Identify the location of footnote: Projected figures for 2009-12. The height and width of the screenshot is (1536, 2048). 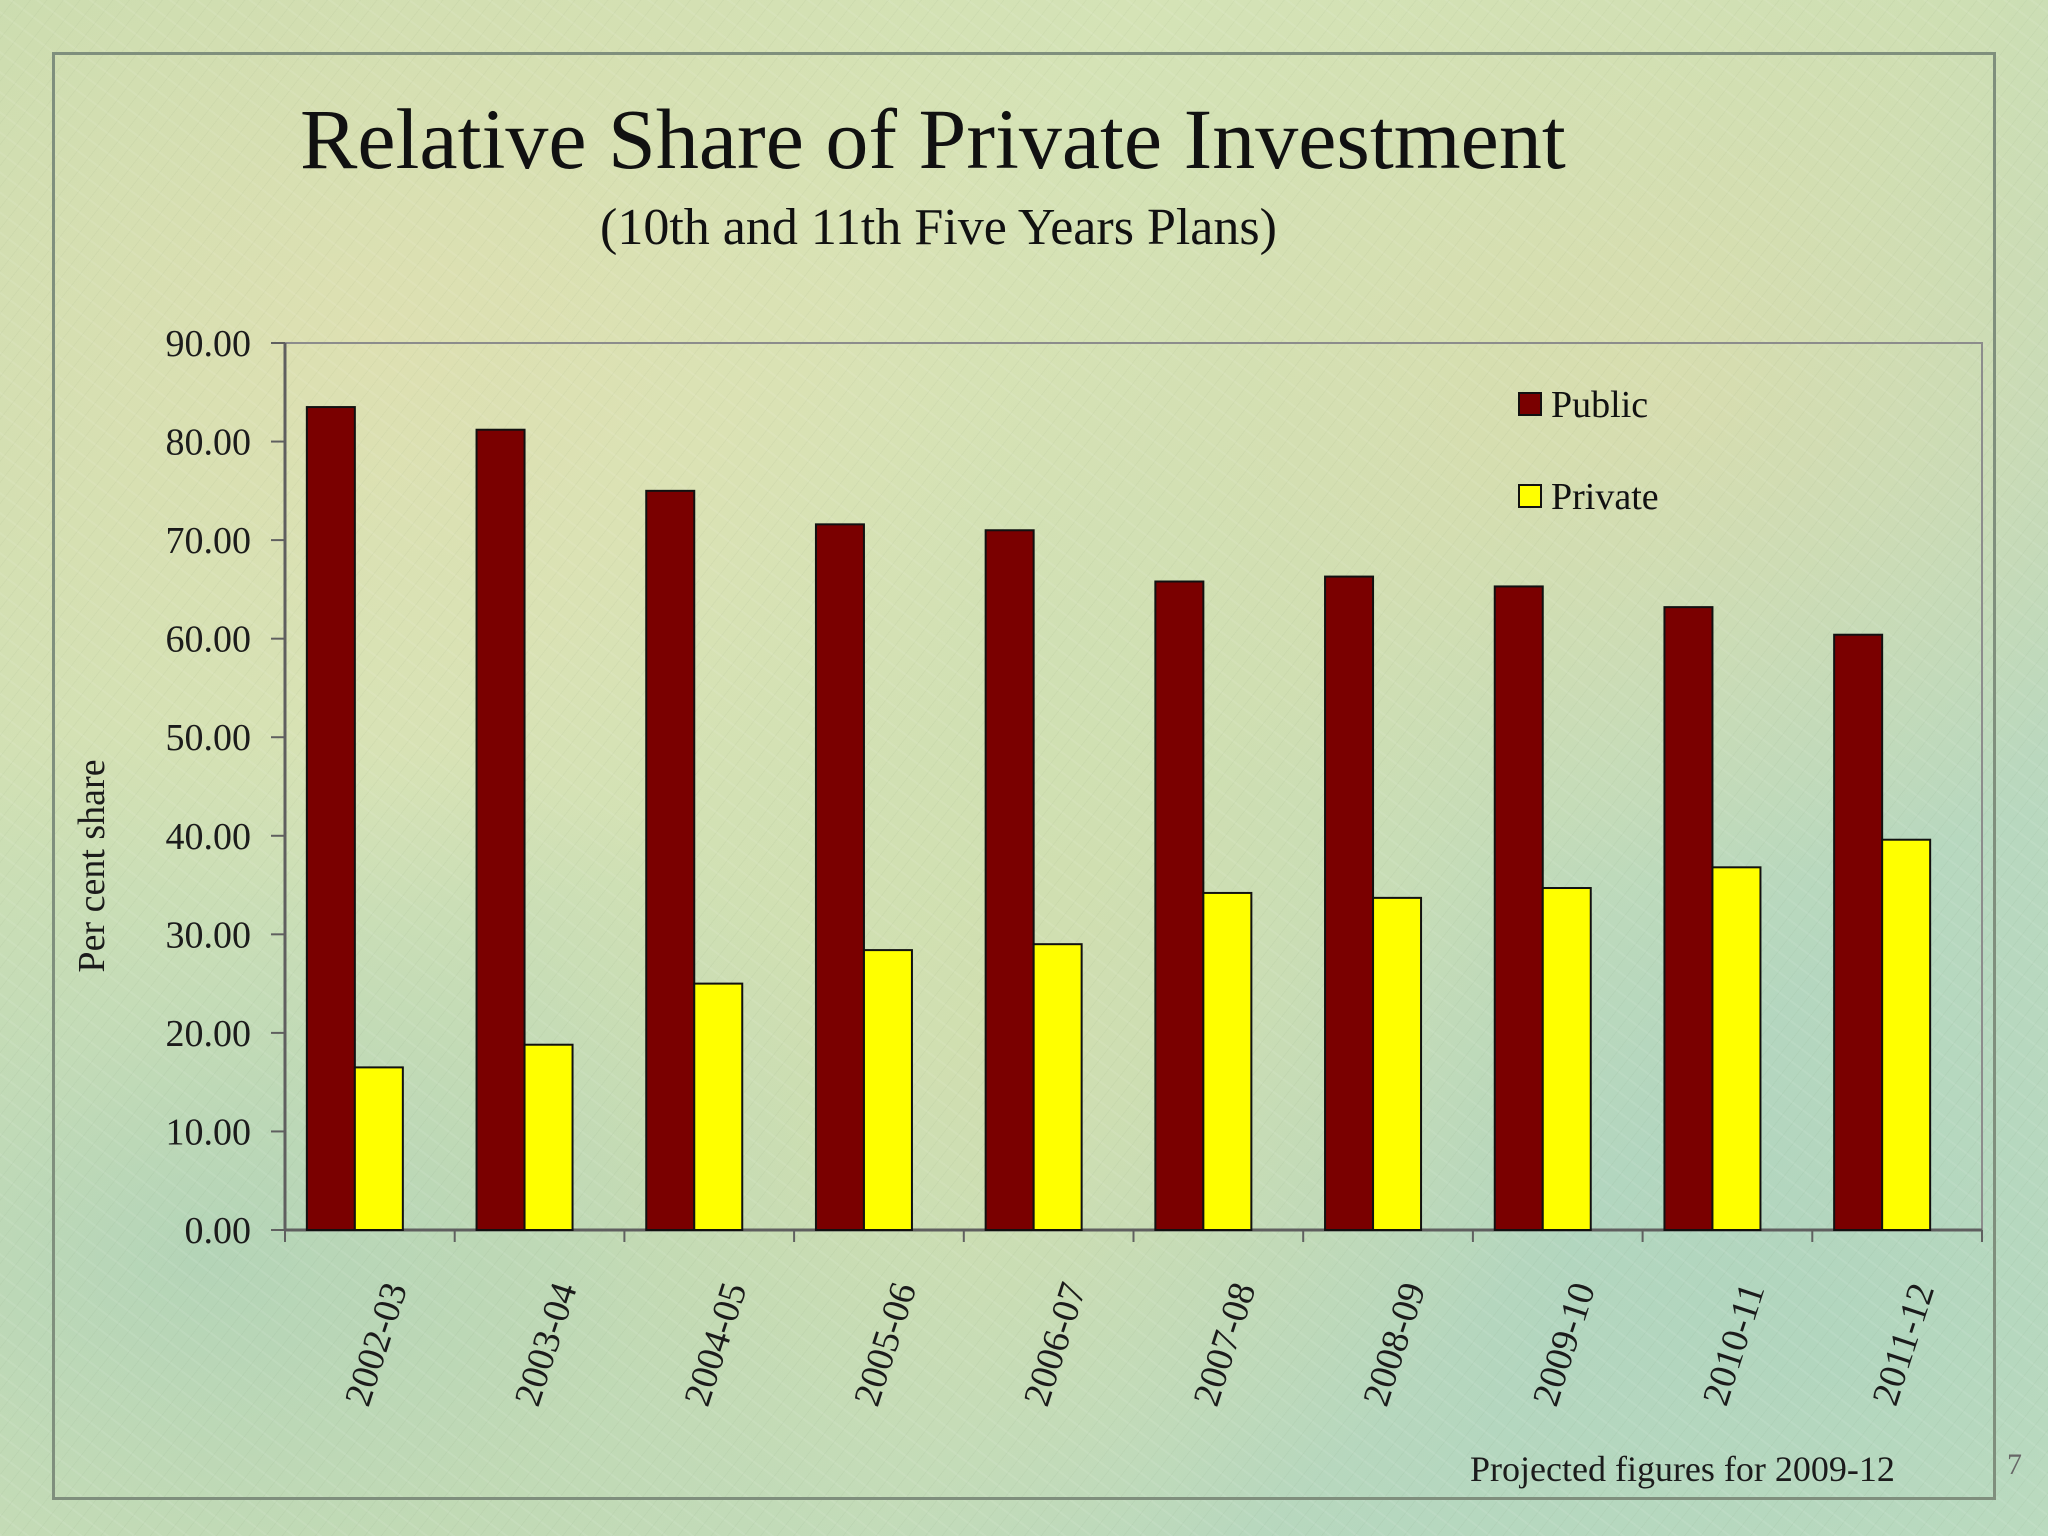
(1682, 1469).